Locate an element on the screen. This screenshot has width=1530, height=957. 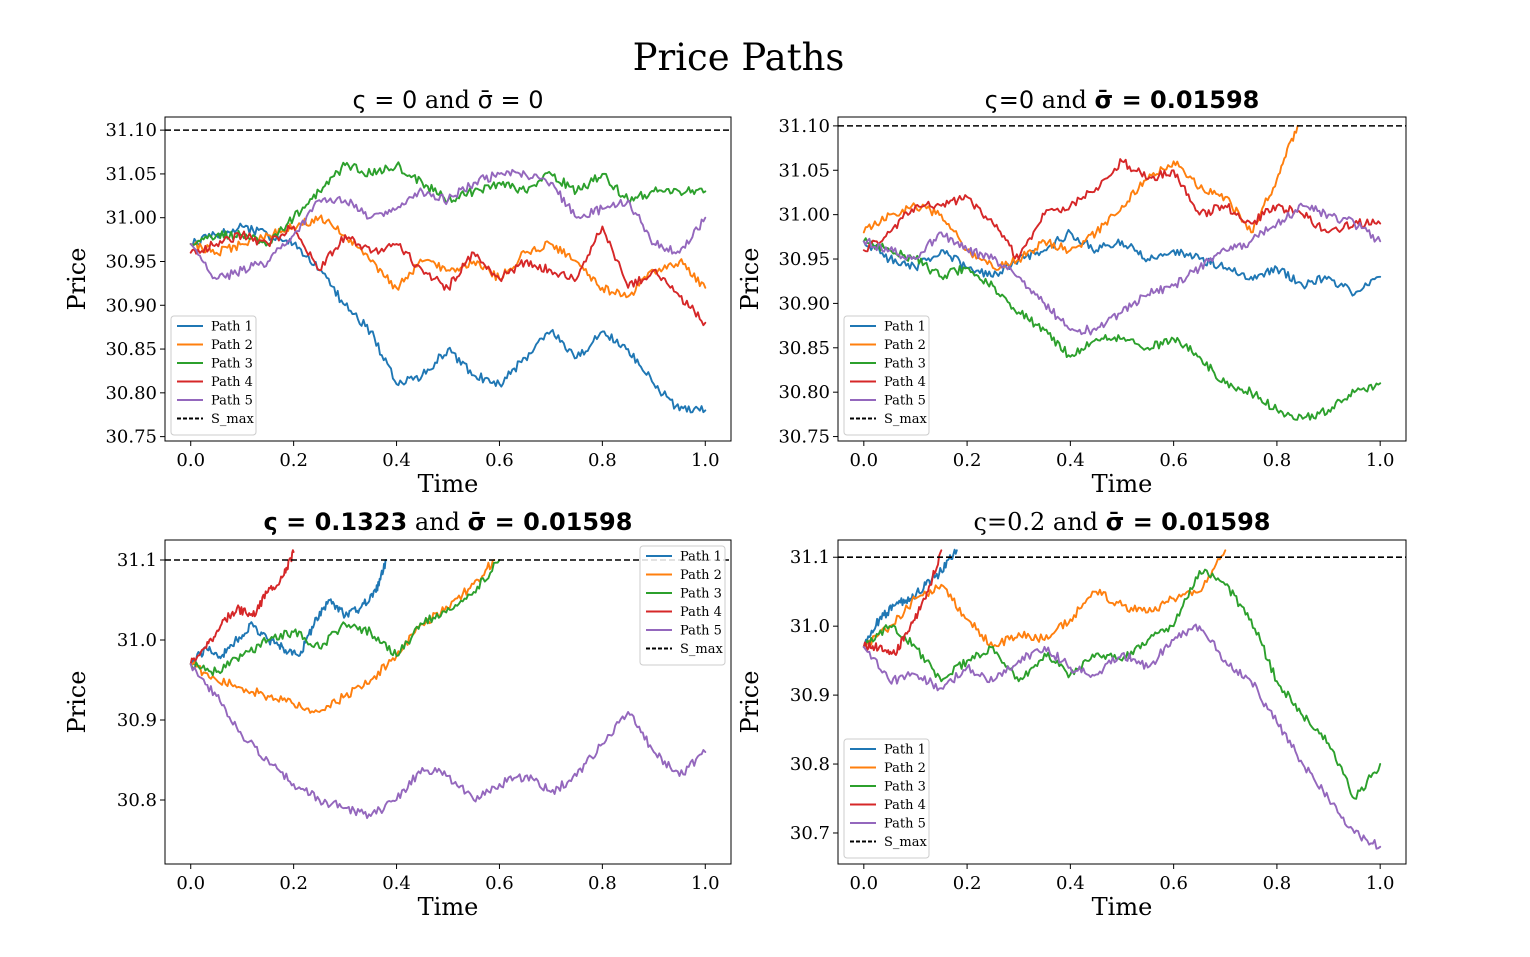
panel-1-title: ς = 0 and σ̄ = 0 is located at coordinates (448, 100).